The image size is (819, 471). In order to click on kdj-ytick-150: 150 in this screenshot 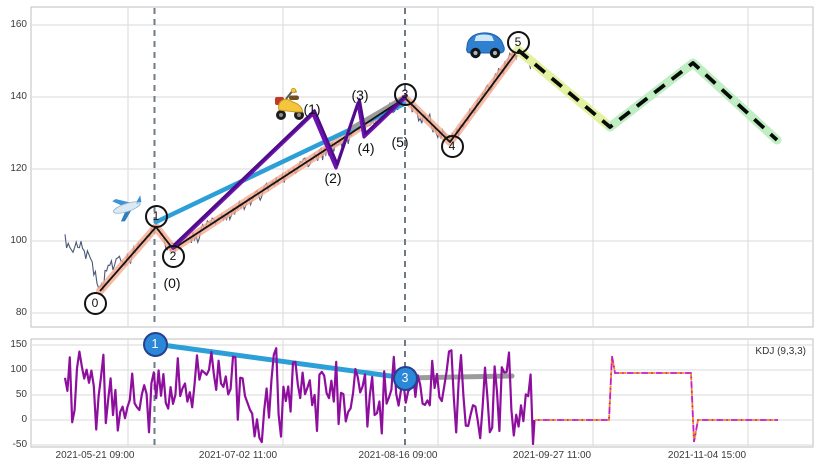, I will do `click(18, 344)`.